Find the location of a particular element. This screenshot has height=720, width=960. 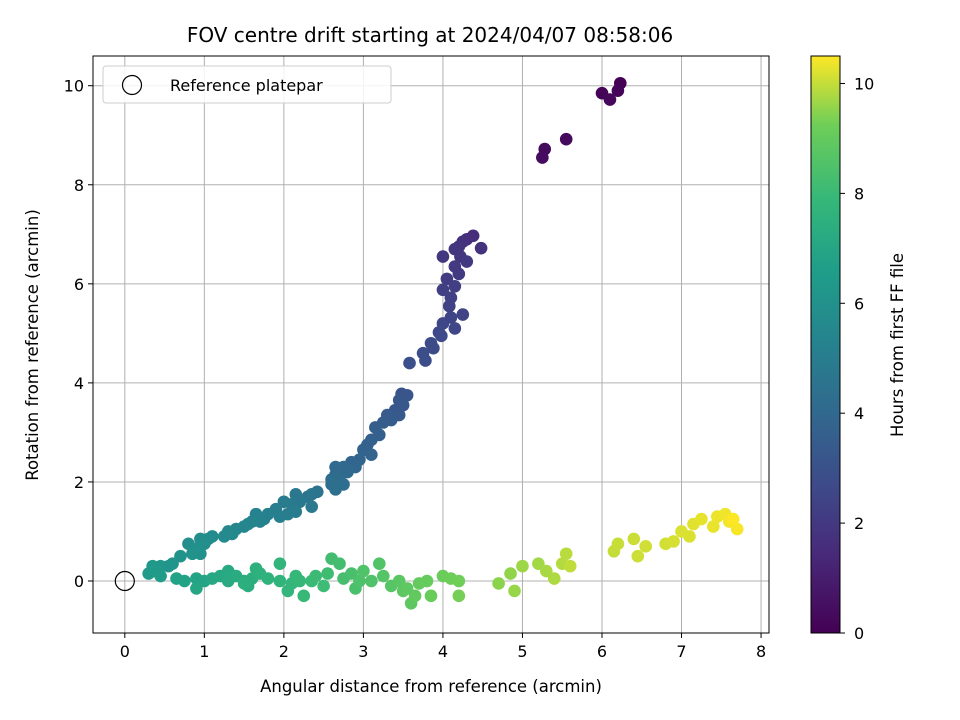

y-tick-label: 2 is located at coordinates (79, 482).